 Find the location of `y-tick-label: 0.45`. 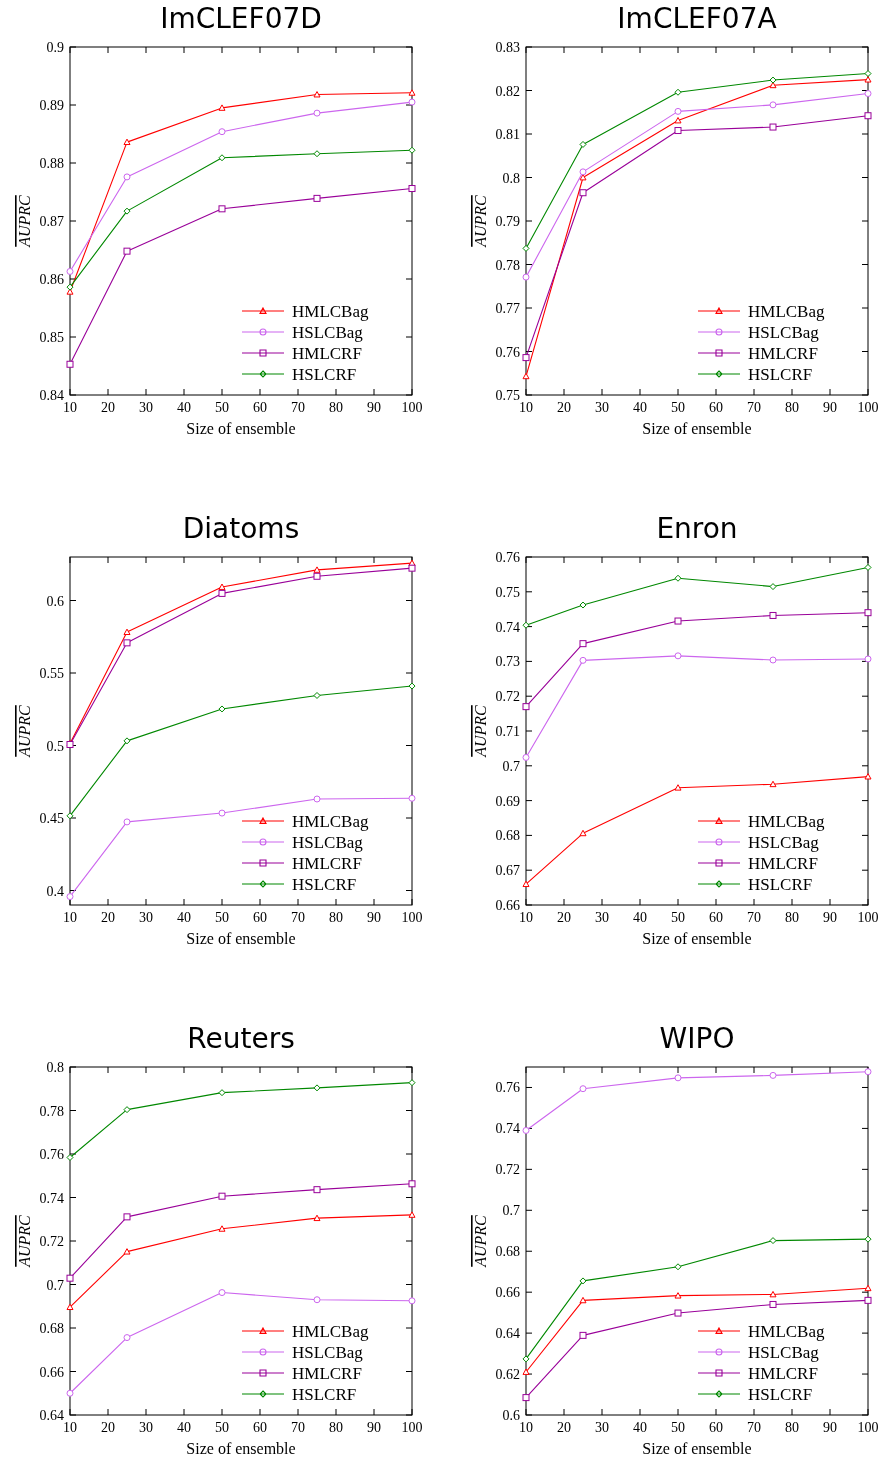

y-tick-label: 0.45 is located at coordinates (51, 818).